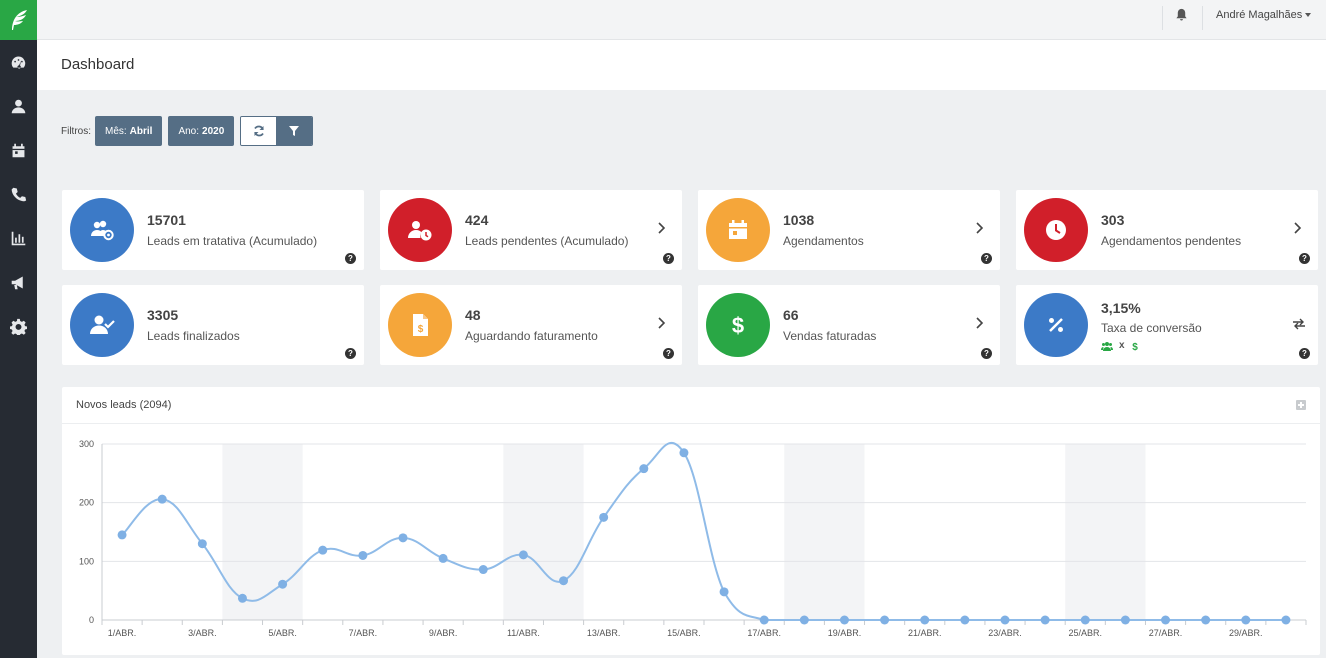 The width and height of the screenshot is (1326, 658). Describe the element at coordinates (604, 633) in the screenshot. I see `x-tick-label: 13/ABR.` at that location.